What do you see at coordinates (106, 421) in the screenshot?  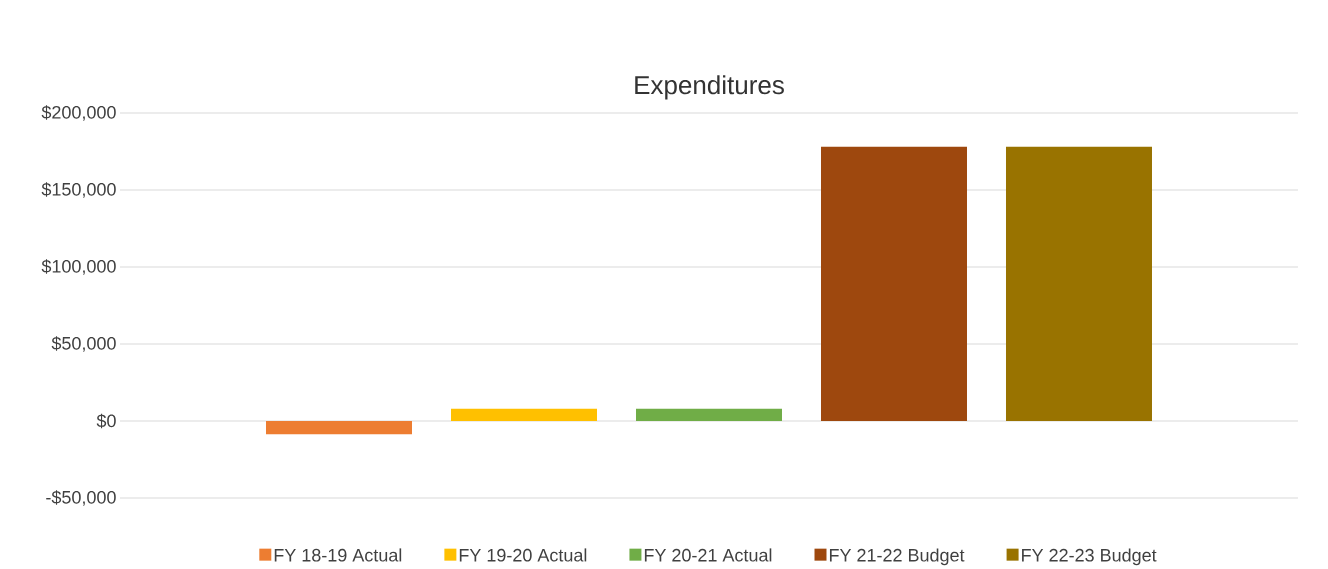 I see `y-tick-label: $0` at bounding box center [106, 421].